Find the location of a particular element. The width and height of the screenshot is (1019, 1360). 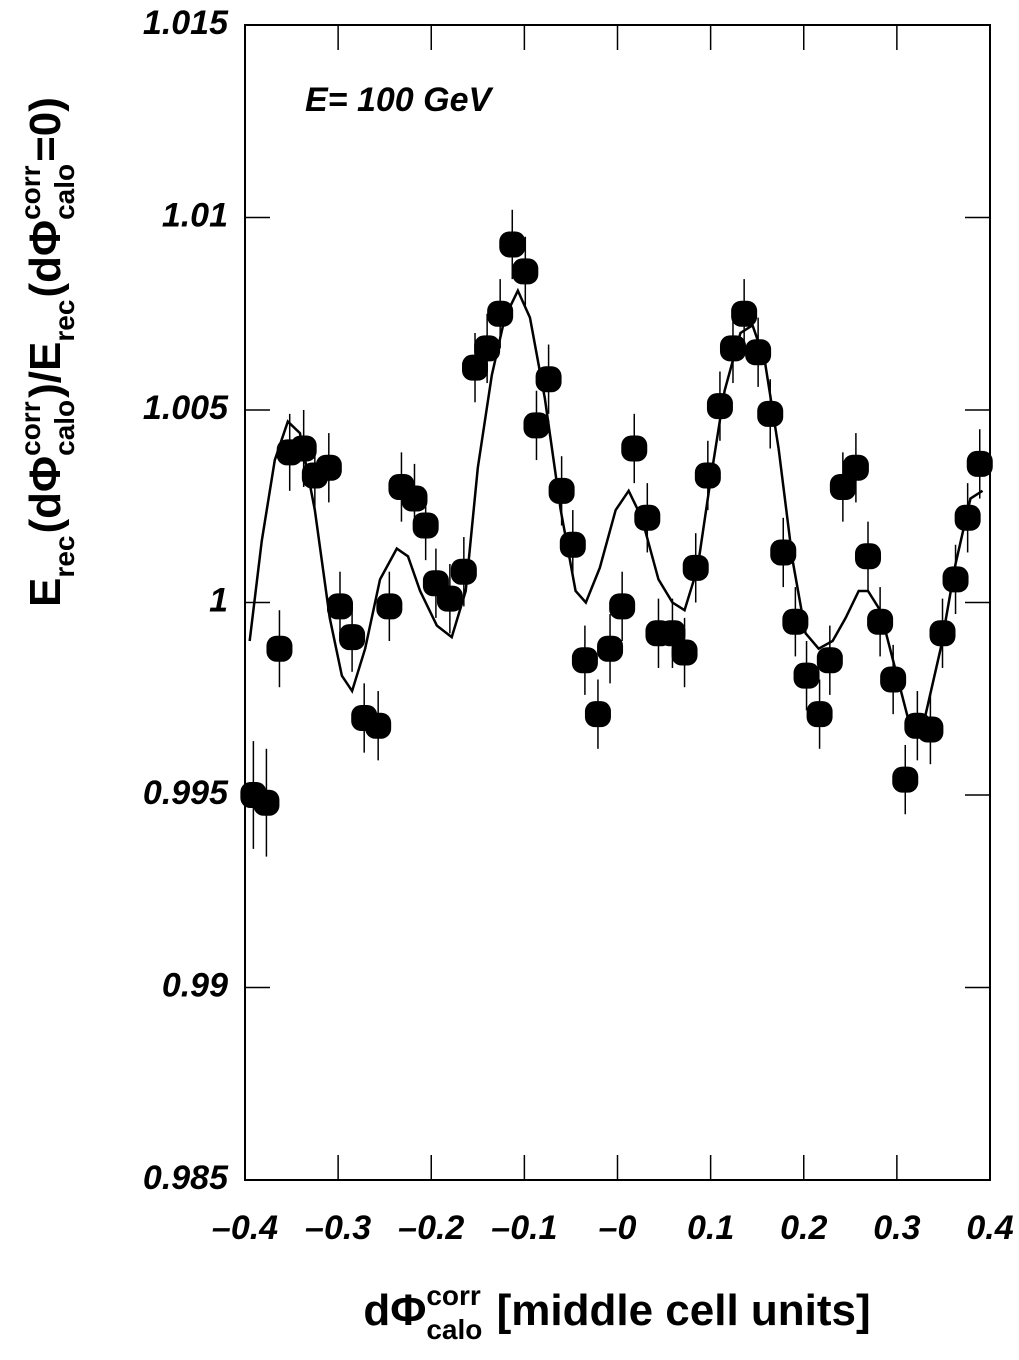

axis-label-part: dΦ is located at coordinates (394, 1310).